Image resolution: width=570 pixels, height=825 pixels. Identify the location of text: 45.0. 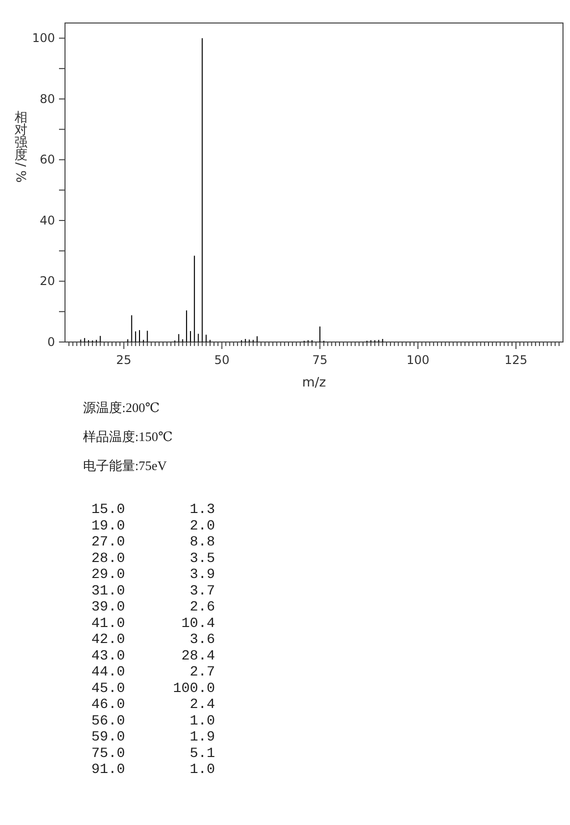
(108, 688).